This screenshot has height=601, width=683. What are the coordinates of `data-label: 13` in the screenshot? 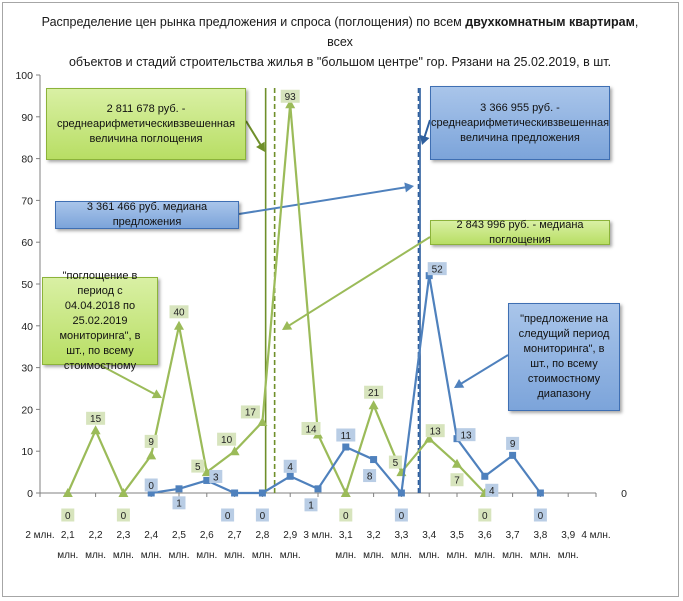 It's located at (436, 431).